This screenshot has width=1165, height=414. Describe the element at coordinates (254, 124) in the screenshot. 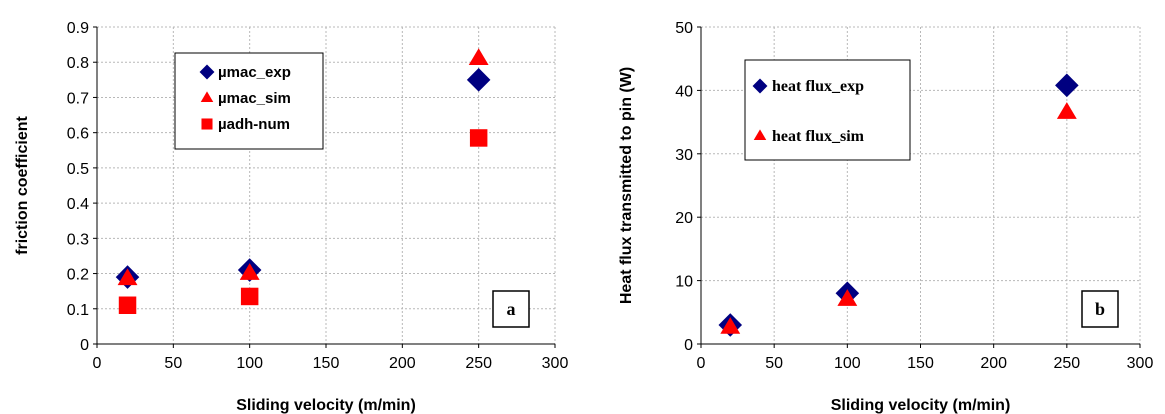

I see `legend-label: µadh-num` at that location.